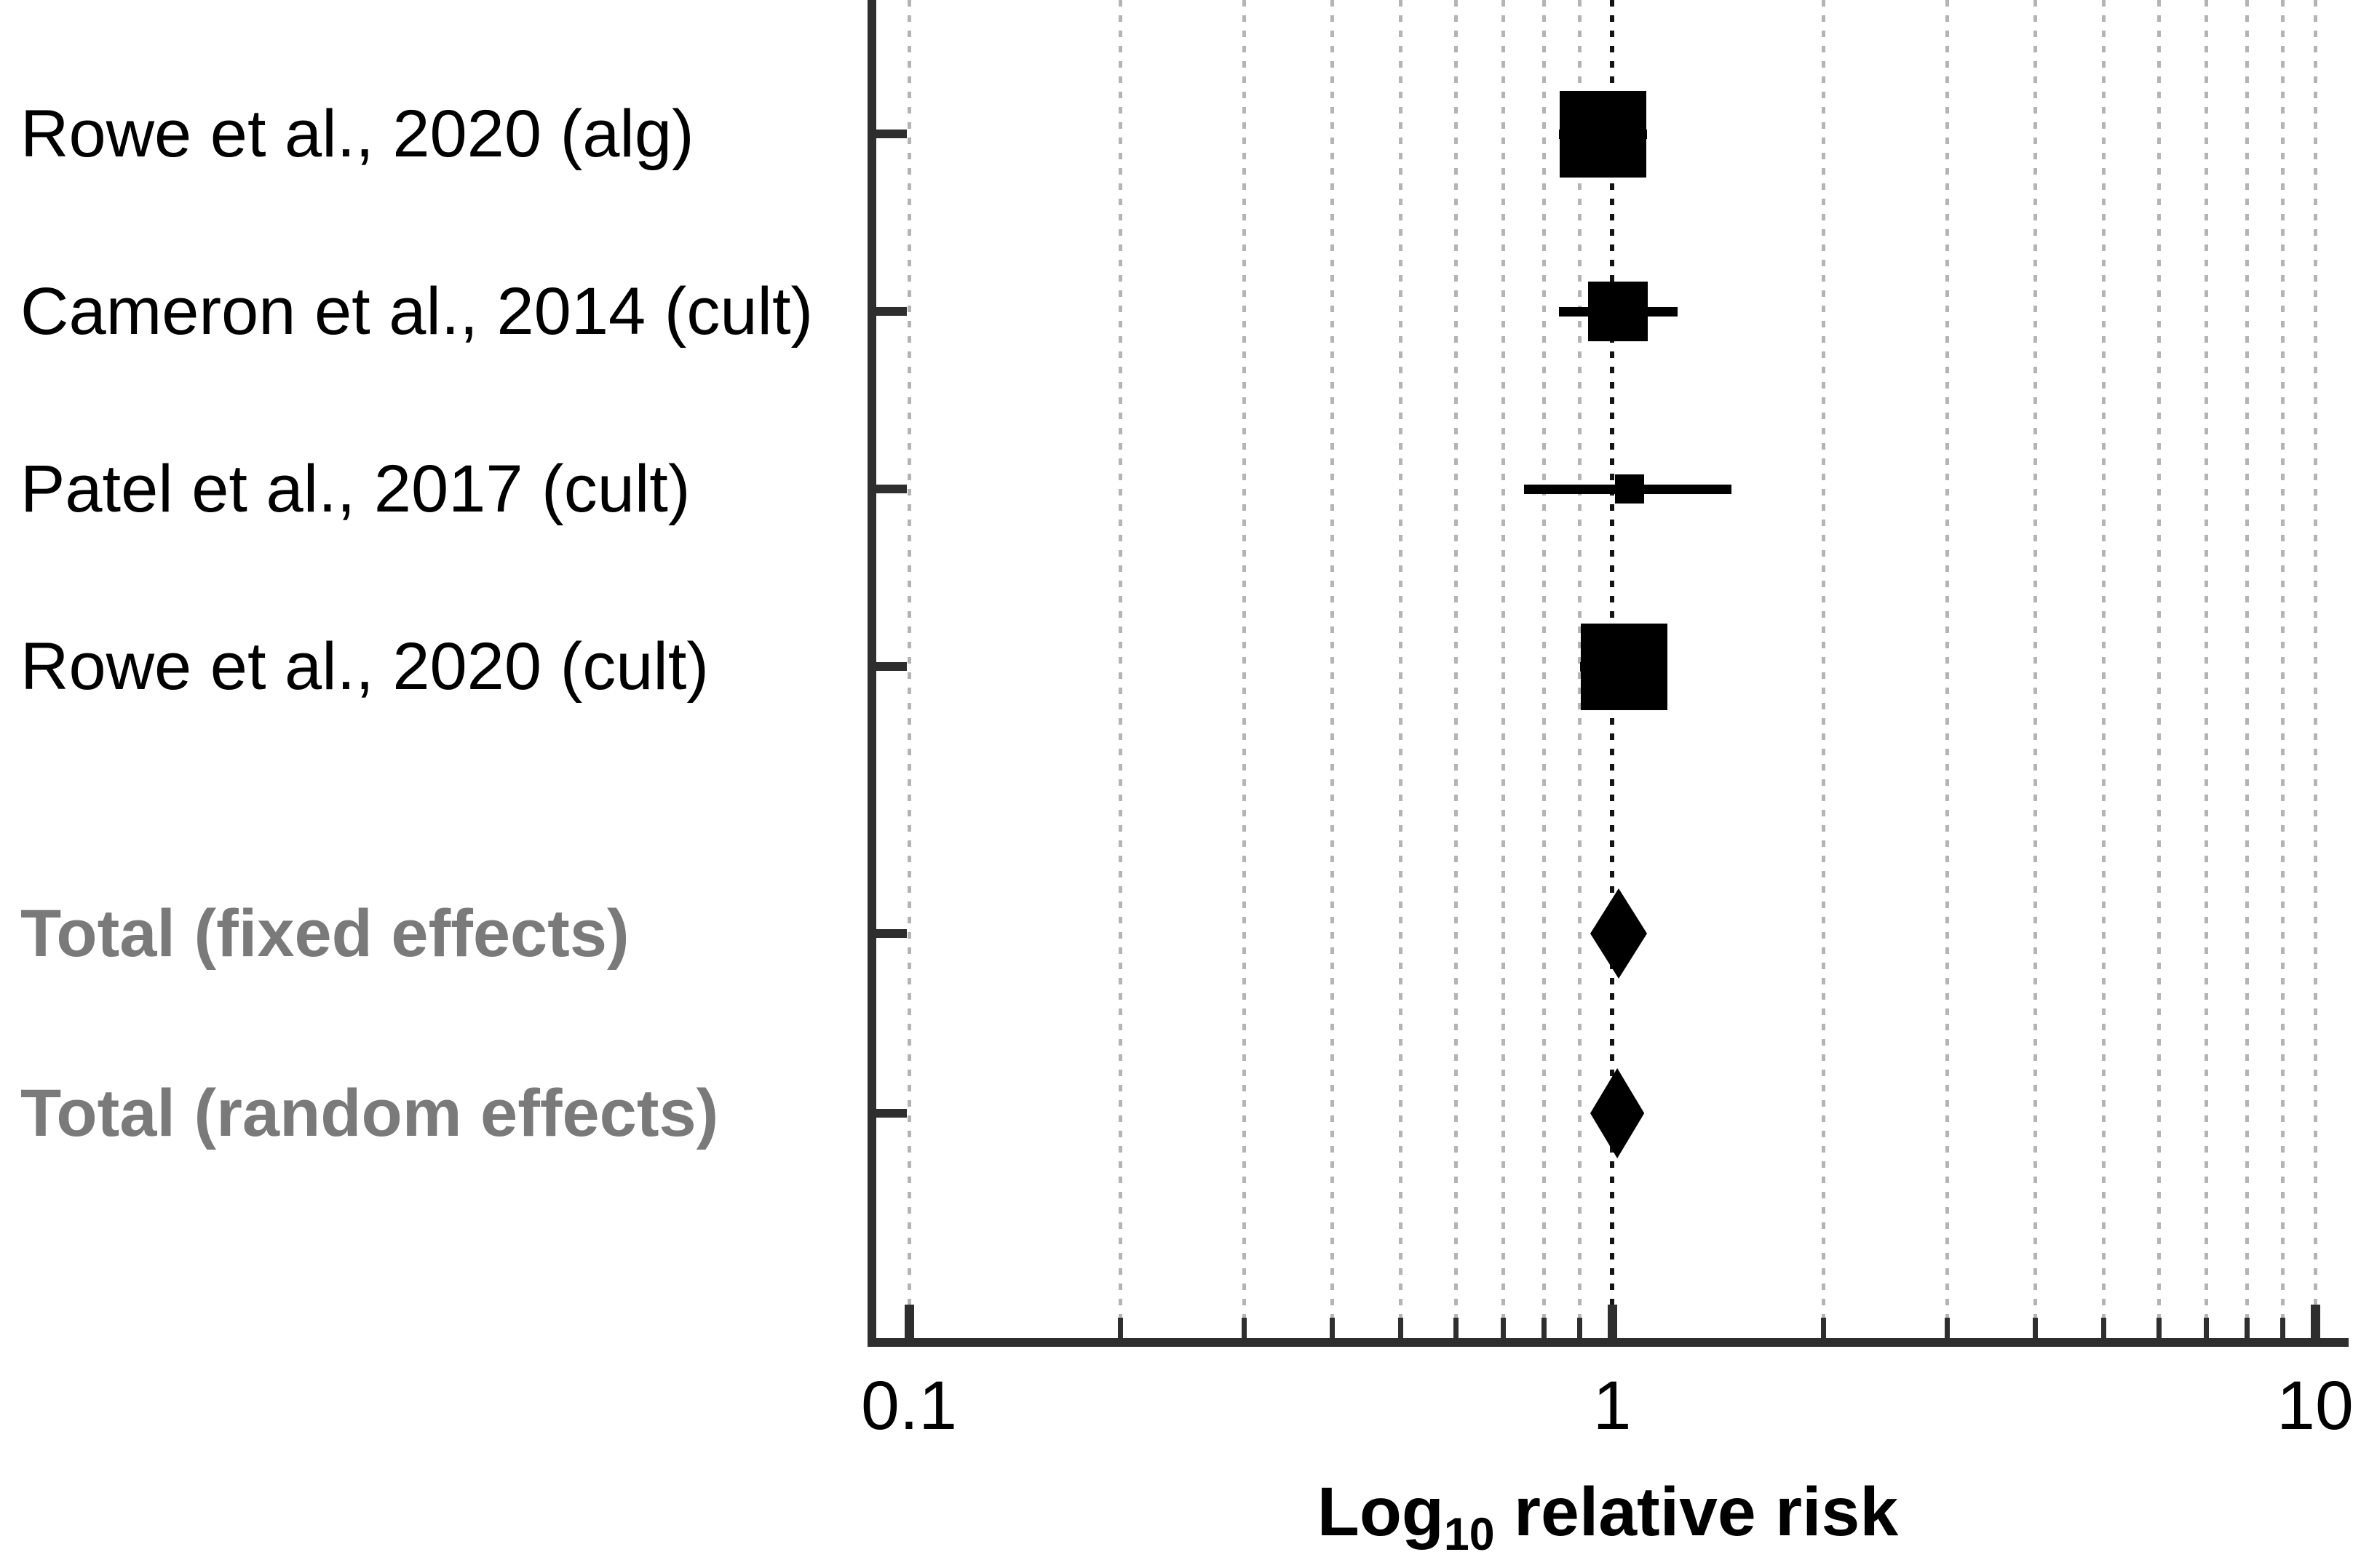  What do you see at coordinates (909, 1405) in the screenshot?
I see `x-tick-label: 0.1` at bounding box center [909, 1405].